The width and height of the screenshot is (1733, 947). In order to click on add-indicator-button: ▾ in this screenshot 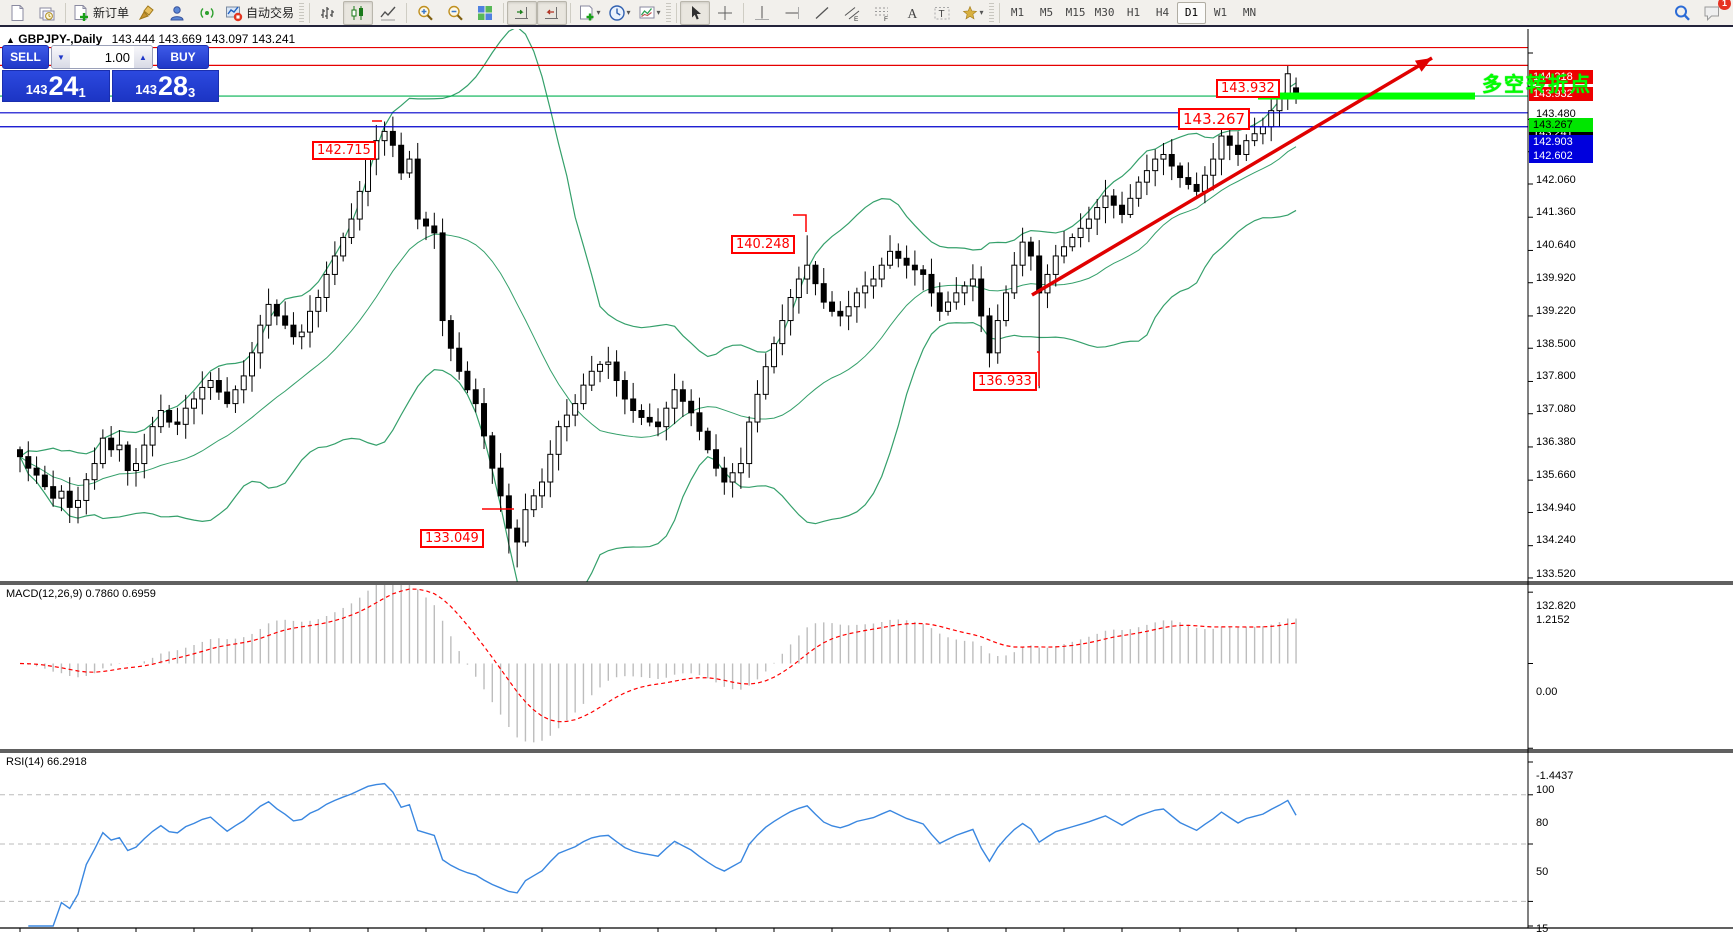, I will do `click(589, 13)`.